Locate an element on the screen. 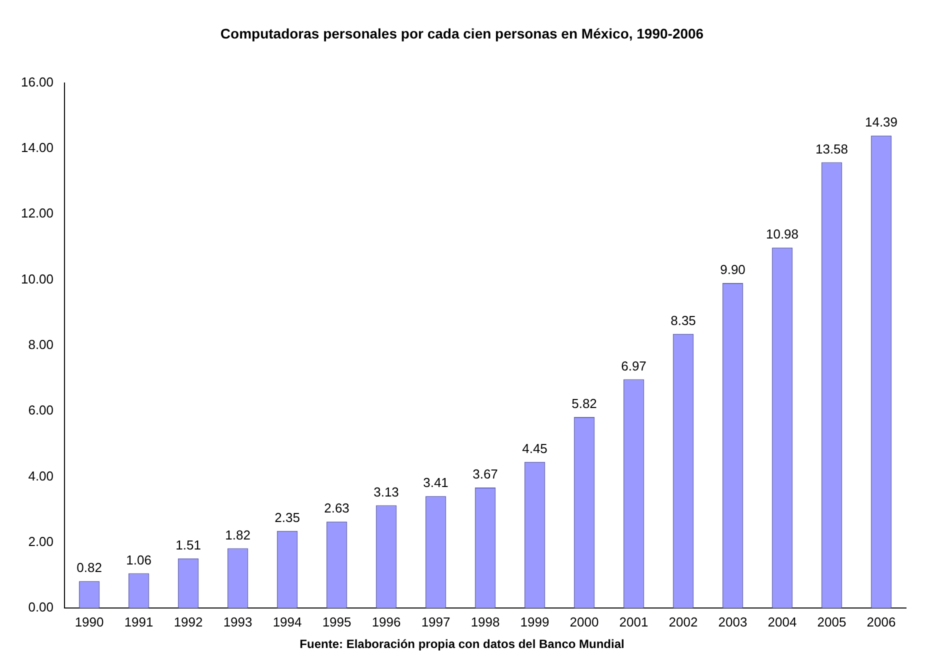 This screenshot has height=664, width=934. x-tick-label: 1999 is located at coordinates (535, 622).